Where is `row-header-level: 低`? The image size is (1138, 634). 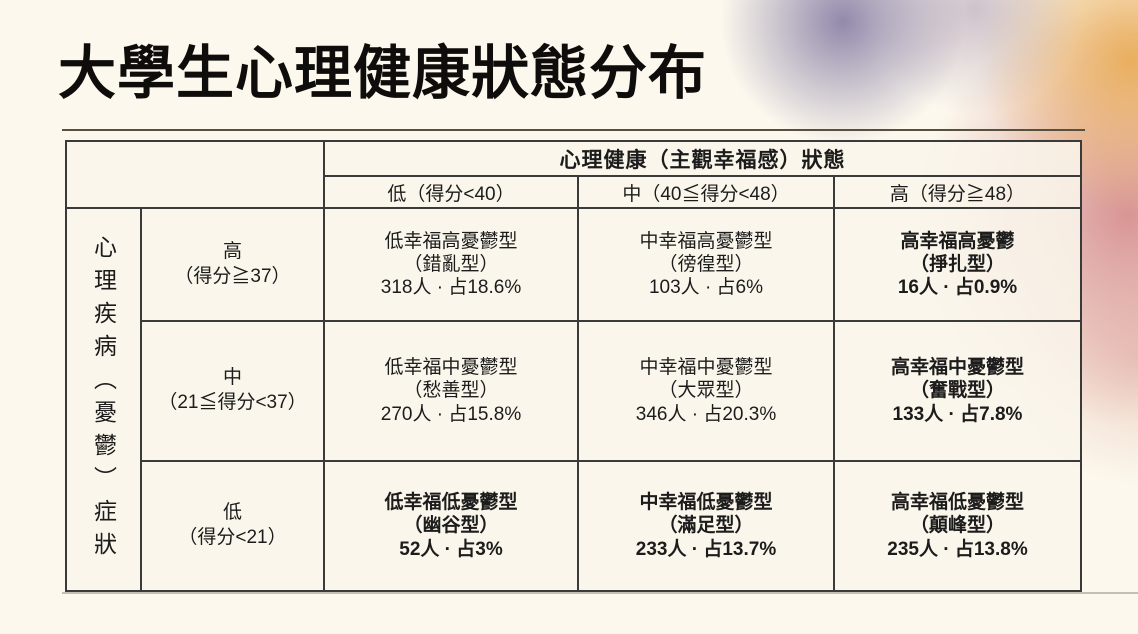
row-header-level: 低 is located at coordinates (232, 513).